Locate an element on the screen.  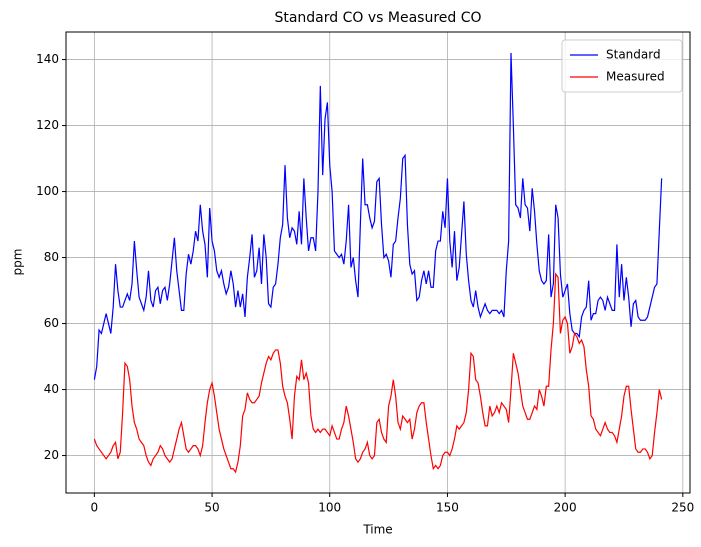
y-tick-label: 20 is located at coordinates (51, 455).